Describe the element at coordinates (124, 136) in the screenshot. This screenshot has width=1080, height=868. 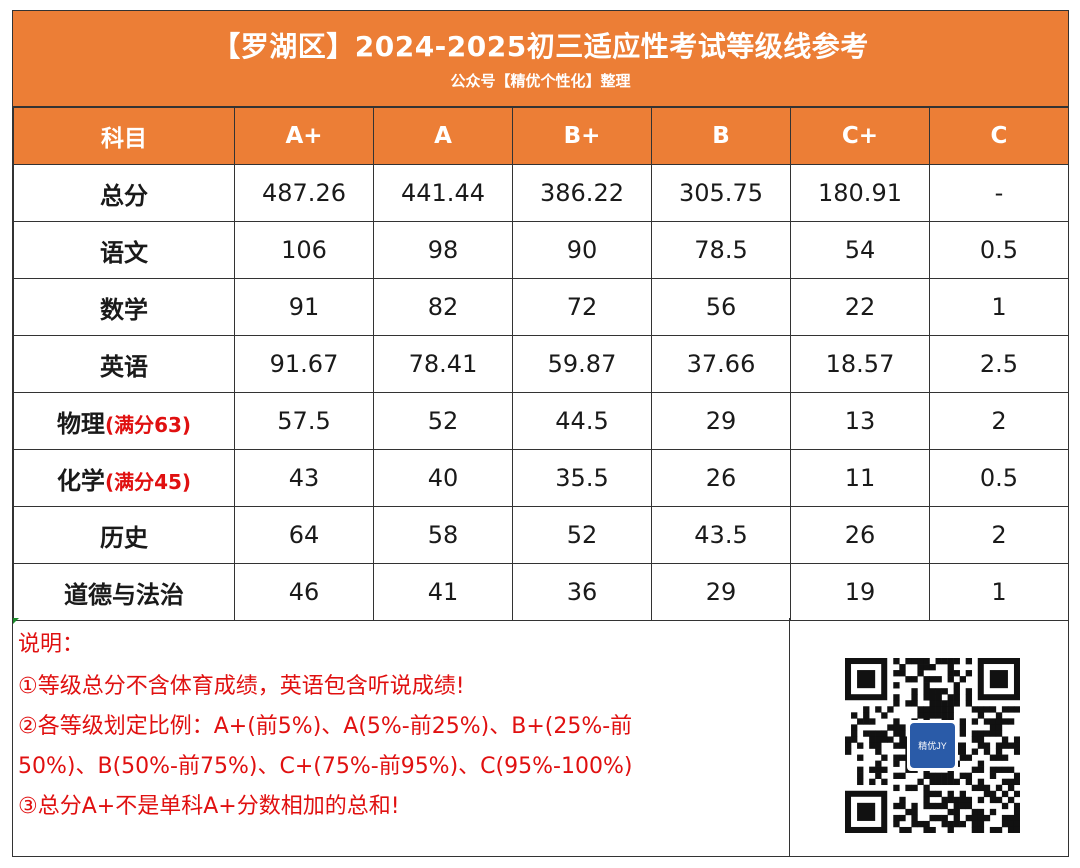
I see `header-subject: 科目` at that location.